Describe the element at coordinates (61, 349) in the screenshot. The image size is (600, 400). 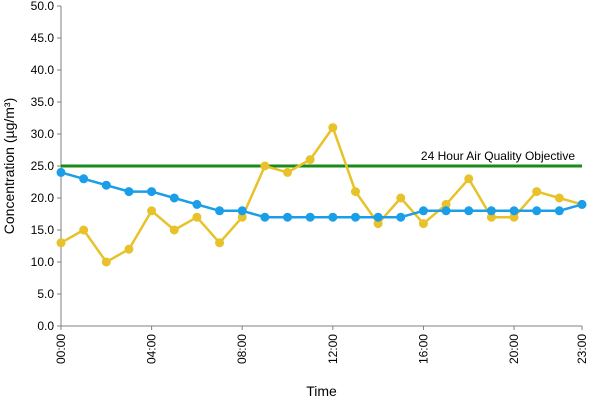
I see `x-tick-label: 00:00` at that location.